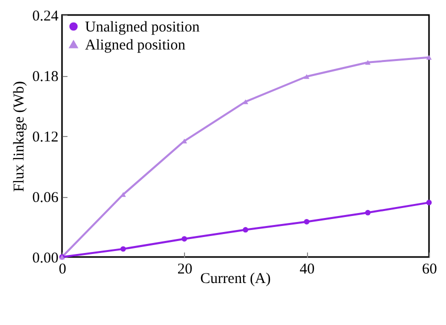 The image size is (446, 325). What do you see at coordinates (62, 270) in the screenshot?
I see `x-tick-label: 0` at bounding box center [62, 270].